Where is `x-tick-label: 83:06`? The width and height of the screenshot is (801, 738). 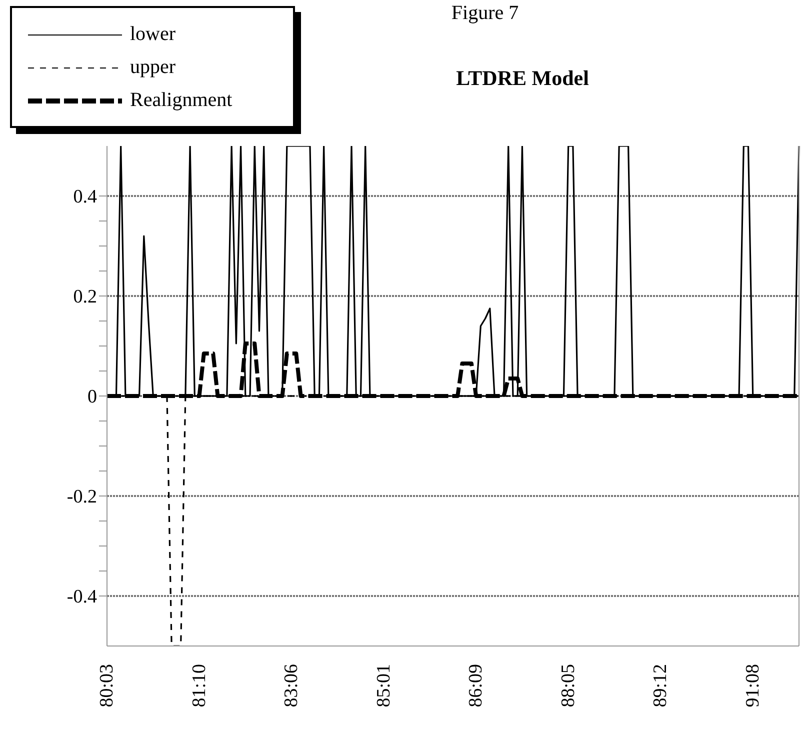
x-tick-label: 83:06 is located at coordinates (291, 686).